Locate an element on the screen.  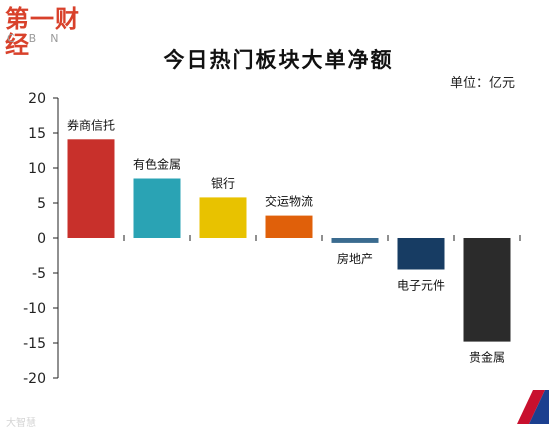
category-label: 券商信托 is located at coordinates (91, 124).